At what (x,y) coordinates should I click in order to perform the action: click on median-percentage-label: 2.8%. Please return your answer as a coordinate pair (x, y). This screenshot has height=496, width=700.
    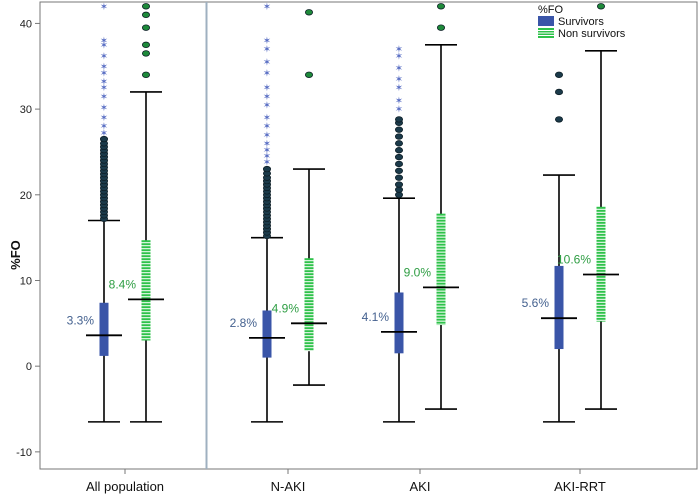
    Looking at the image, I should click on (244, 323).